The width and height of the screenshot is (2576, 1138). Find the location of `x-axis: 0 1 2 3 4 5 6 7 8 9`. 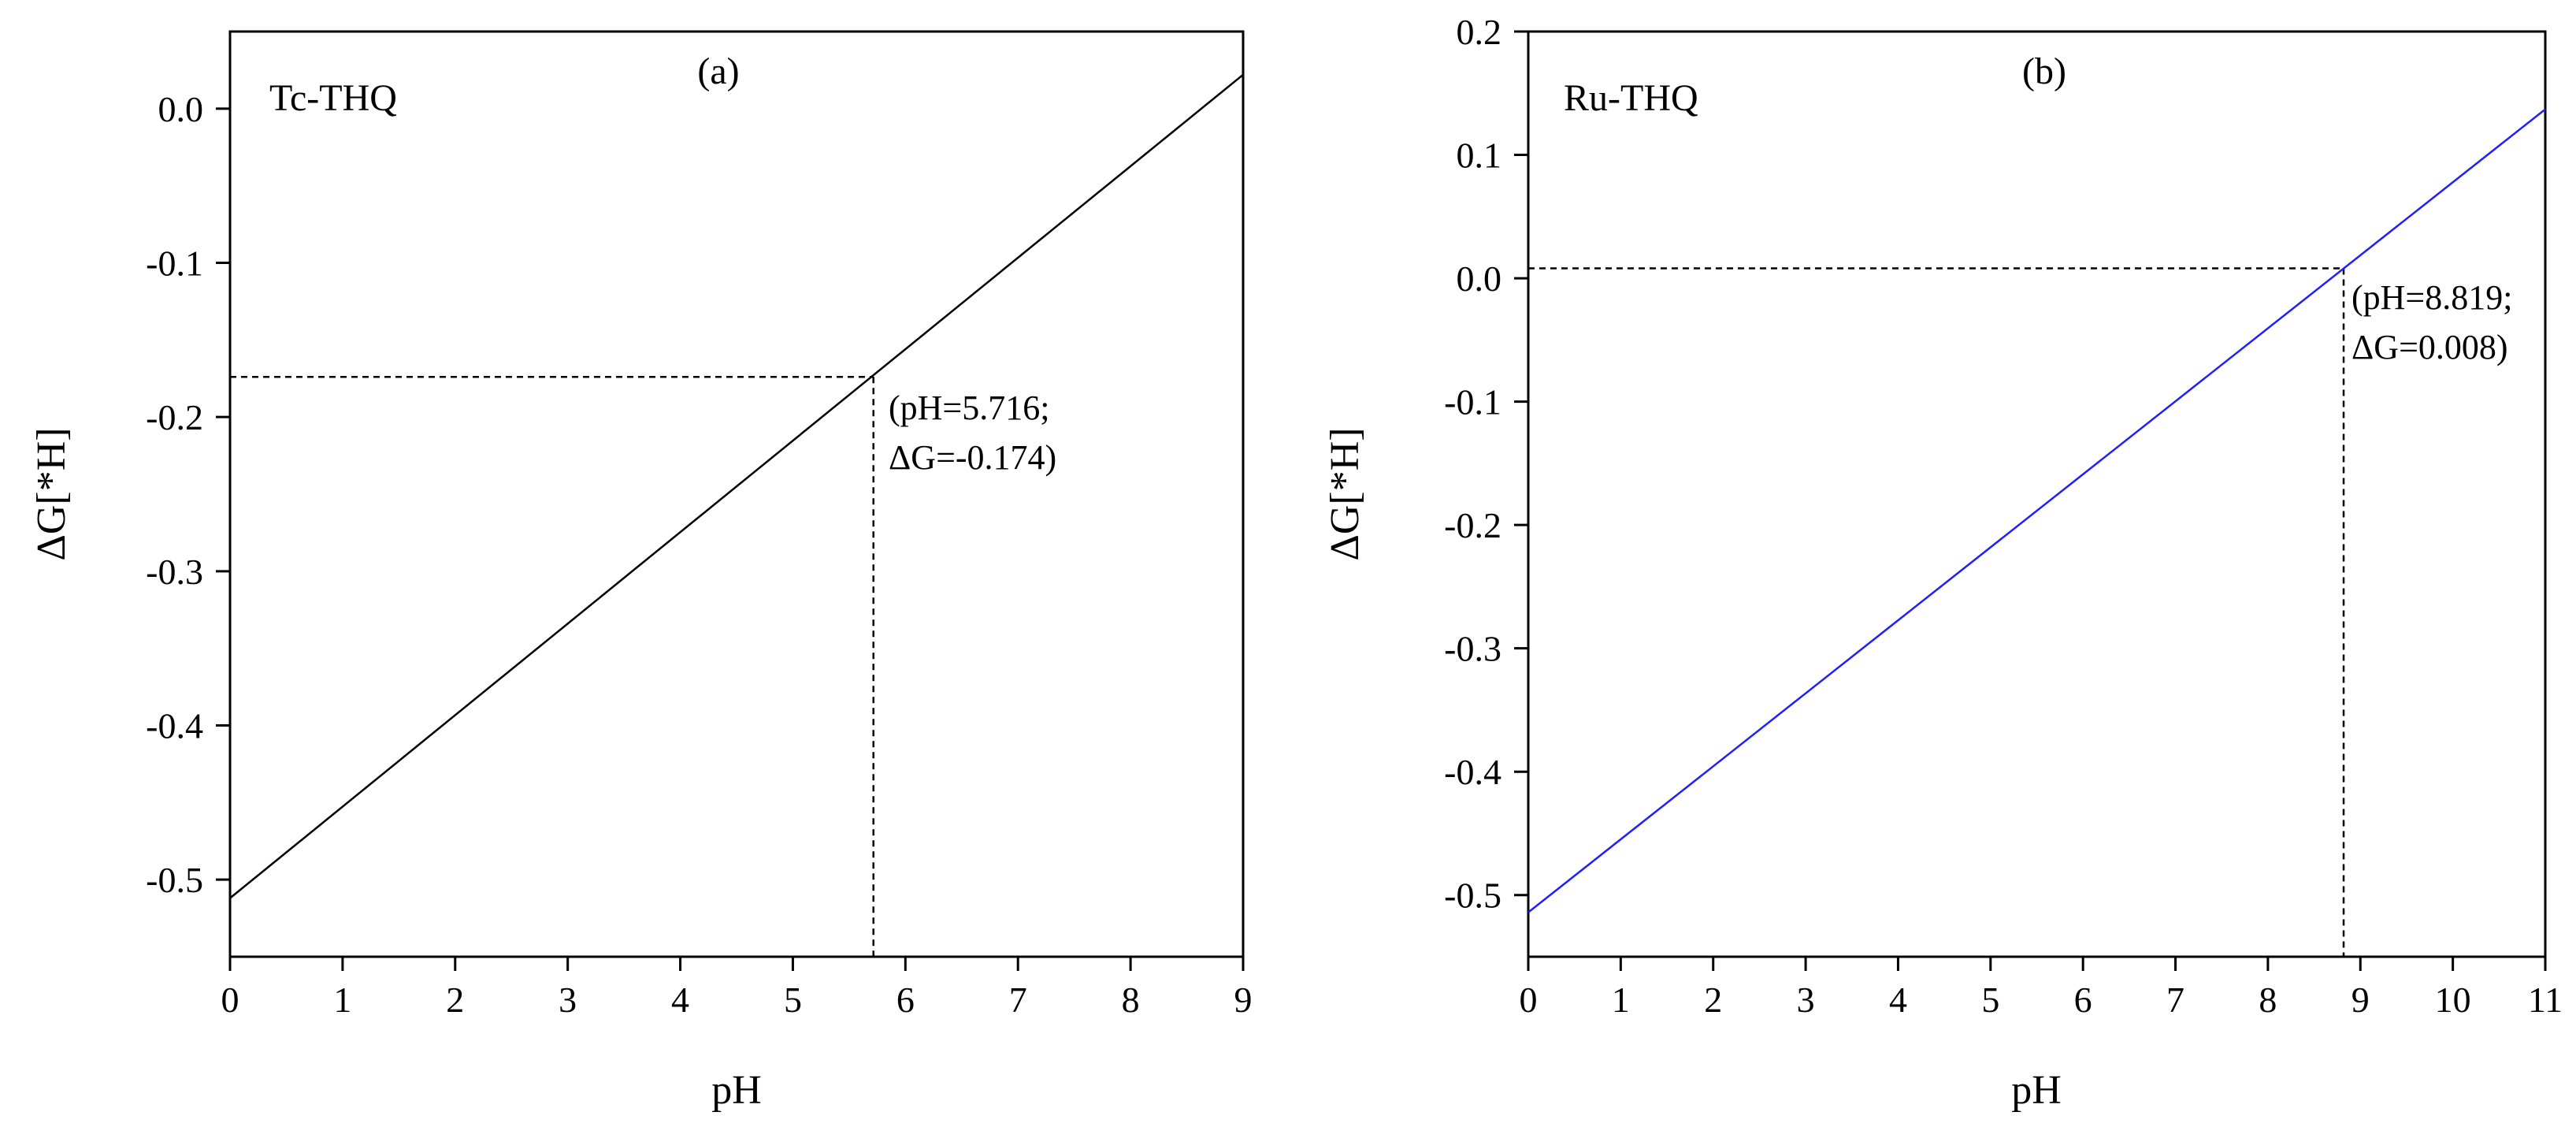

x-axis: 0 1 2 3 4 5 6 7 8 9 is located at coordinates (737, 988).